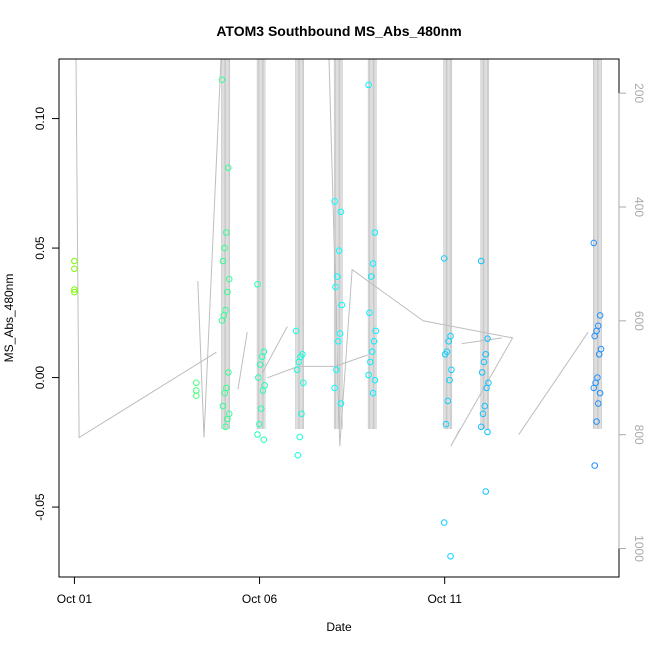  Describe the element at coordinates (639, 435) in the screenshot. I see `y-right-tick-label: 800` at that location.